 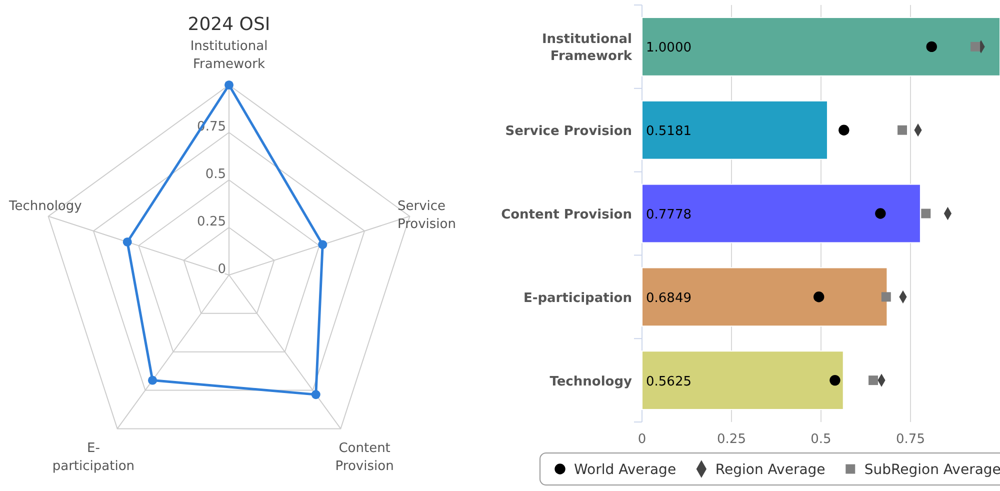 What do you see at coordinates (932, 470) in the screenshot?
I see `legend-label: SubRegion Average` at bounding box center [932, 470].